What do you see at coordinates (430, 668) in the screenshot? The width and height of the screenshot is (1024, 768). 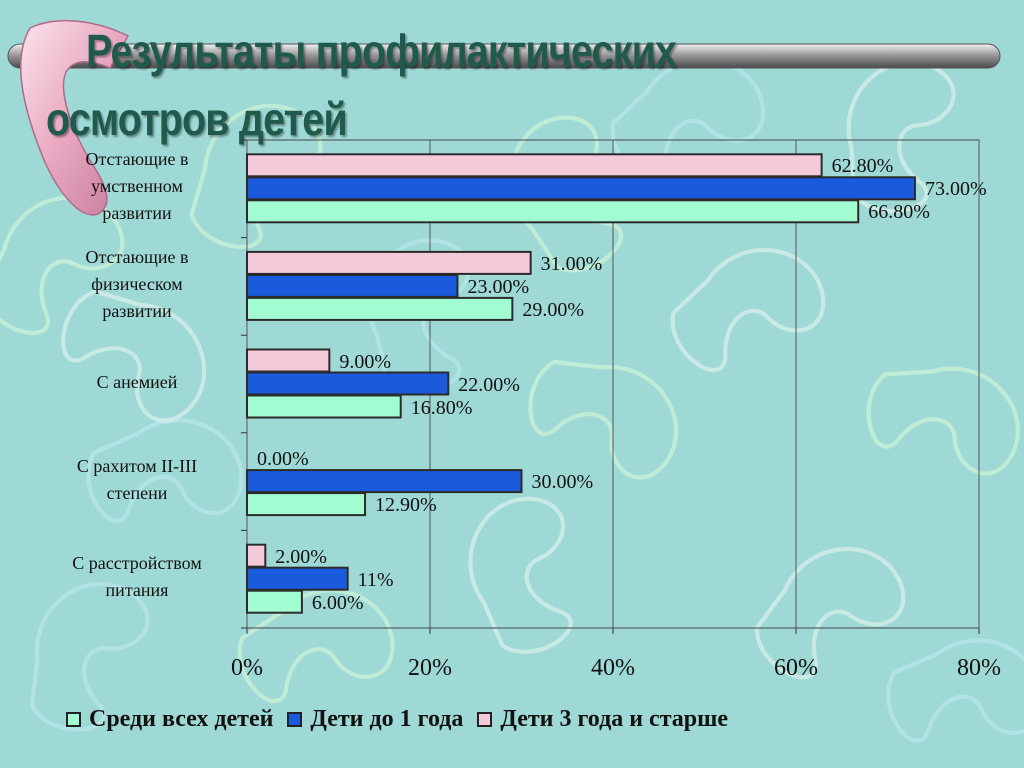 I see `x-tick-label: 20%` at bounding box center [430, 668].